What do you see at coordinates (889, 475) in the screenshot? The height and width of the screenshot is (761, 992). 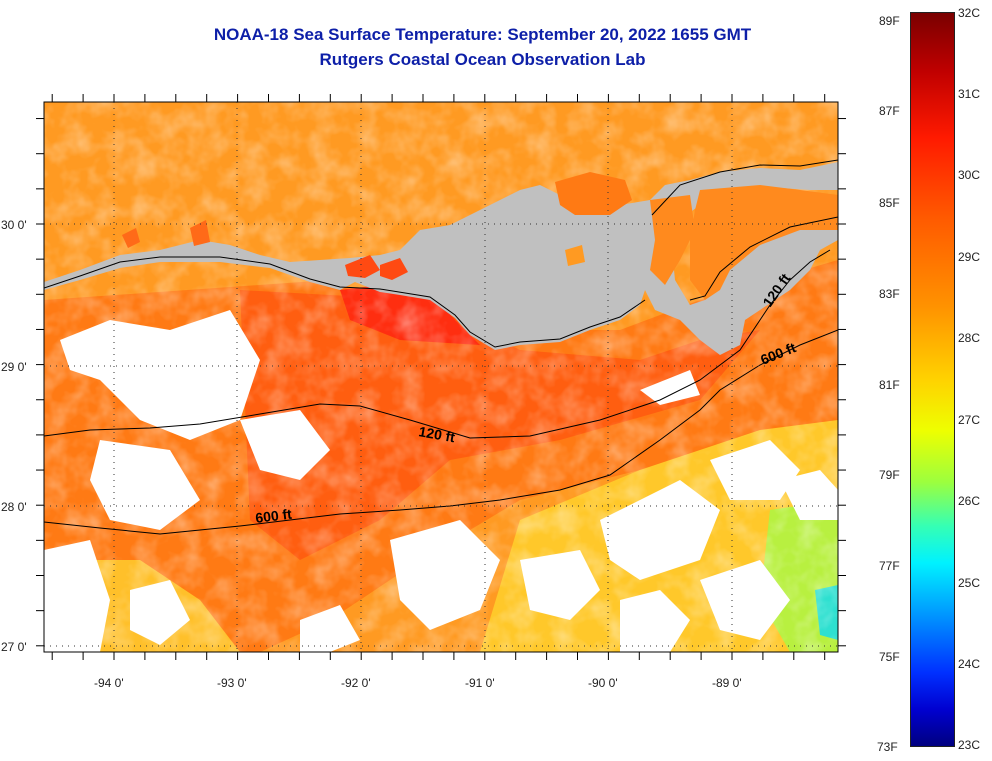 I see `colorbar-f-79: 79F` at bounding box center [889, 475].